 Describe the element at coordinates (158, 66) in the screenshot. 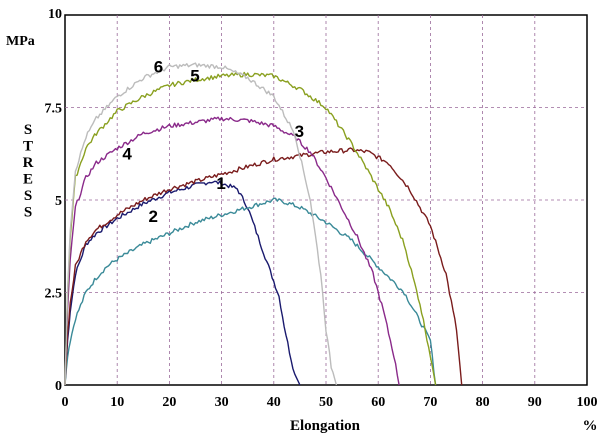

I see `curve-label-6: 6` at that location.